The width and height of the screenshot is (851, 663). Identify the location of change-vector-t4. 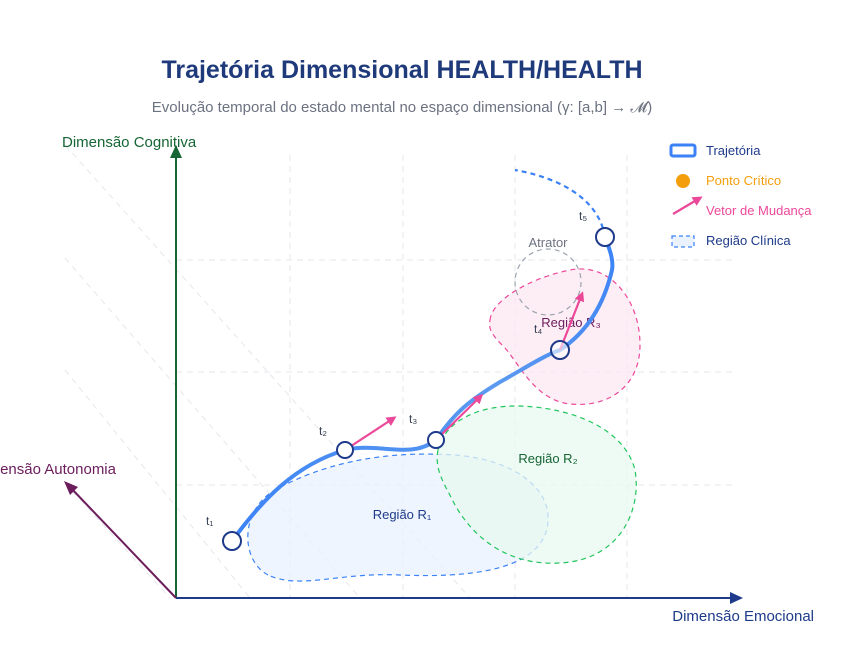
(571, 321).